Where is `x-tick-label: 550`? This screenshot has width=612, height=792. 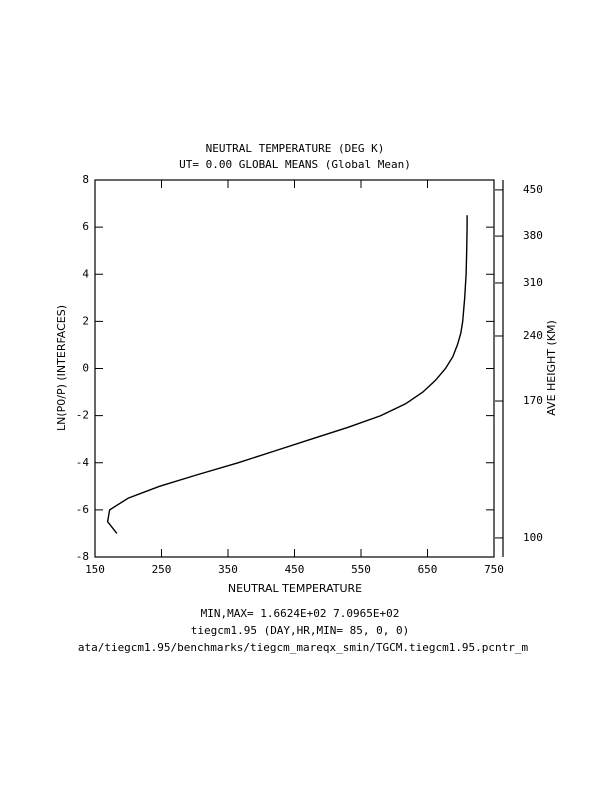 x-tick-label: 550 is located at coordinates (361, 569).